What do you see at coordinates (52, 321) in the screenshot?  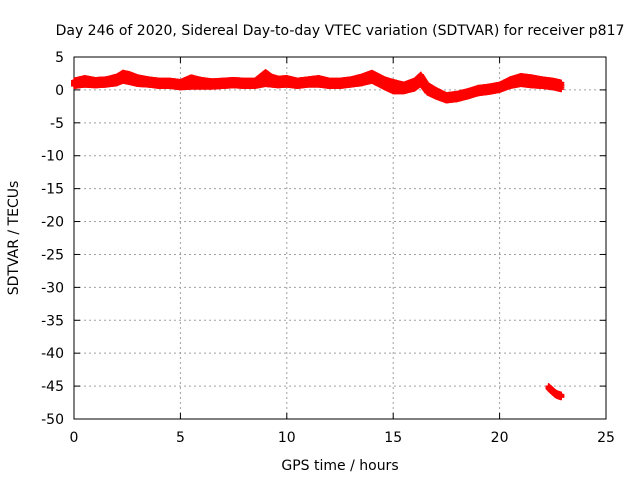 I see `y-tick-label: -35` at bounding box center [52, 321].